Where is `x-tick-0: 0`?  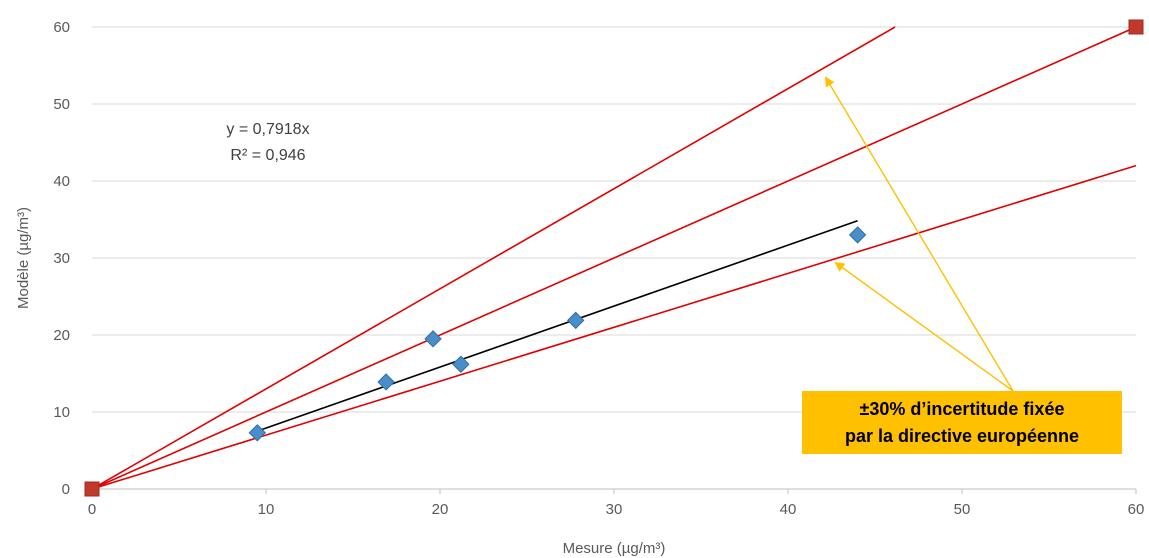 x-tick-0: 0 is located at coordinates (92, 509).